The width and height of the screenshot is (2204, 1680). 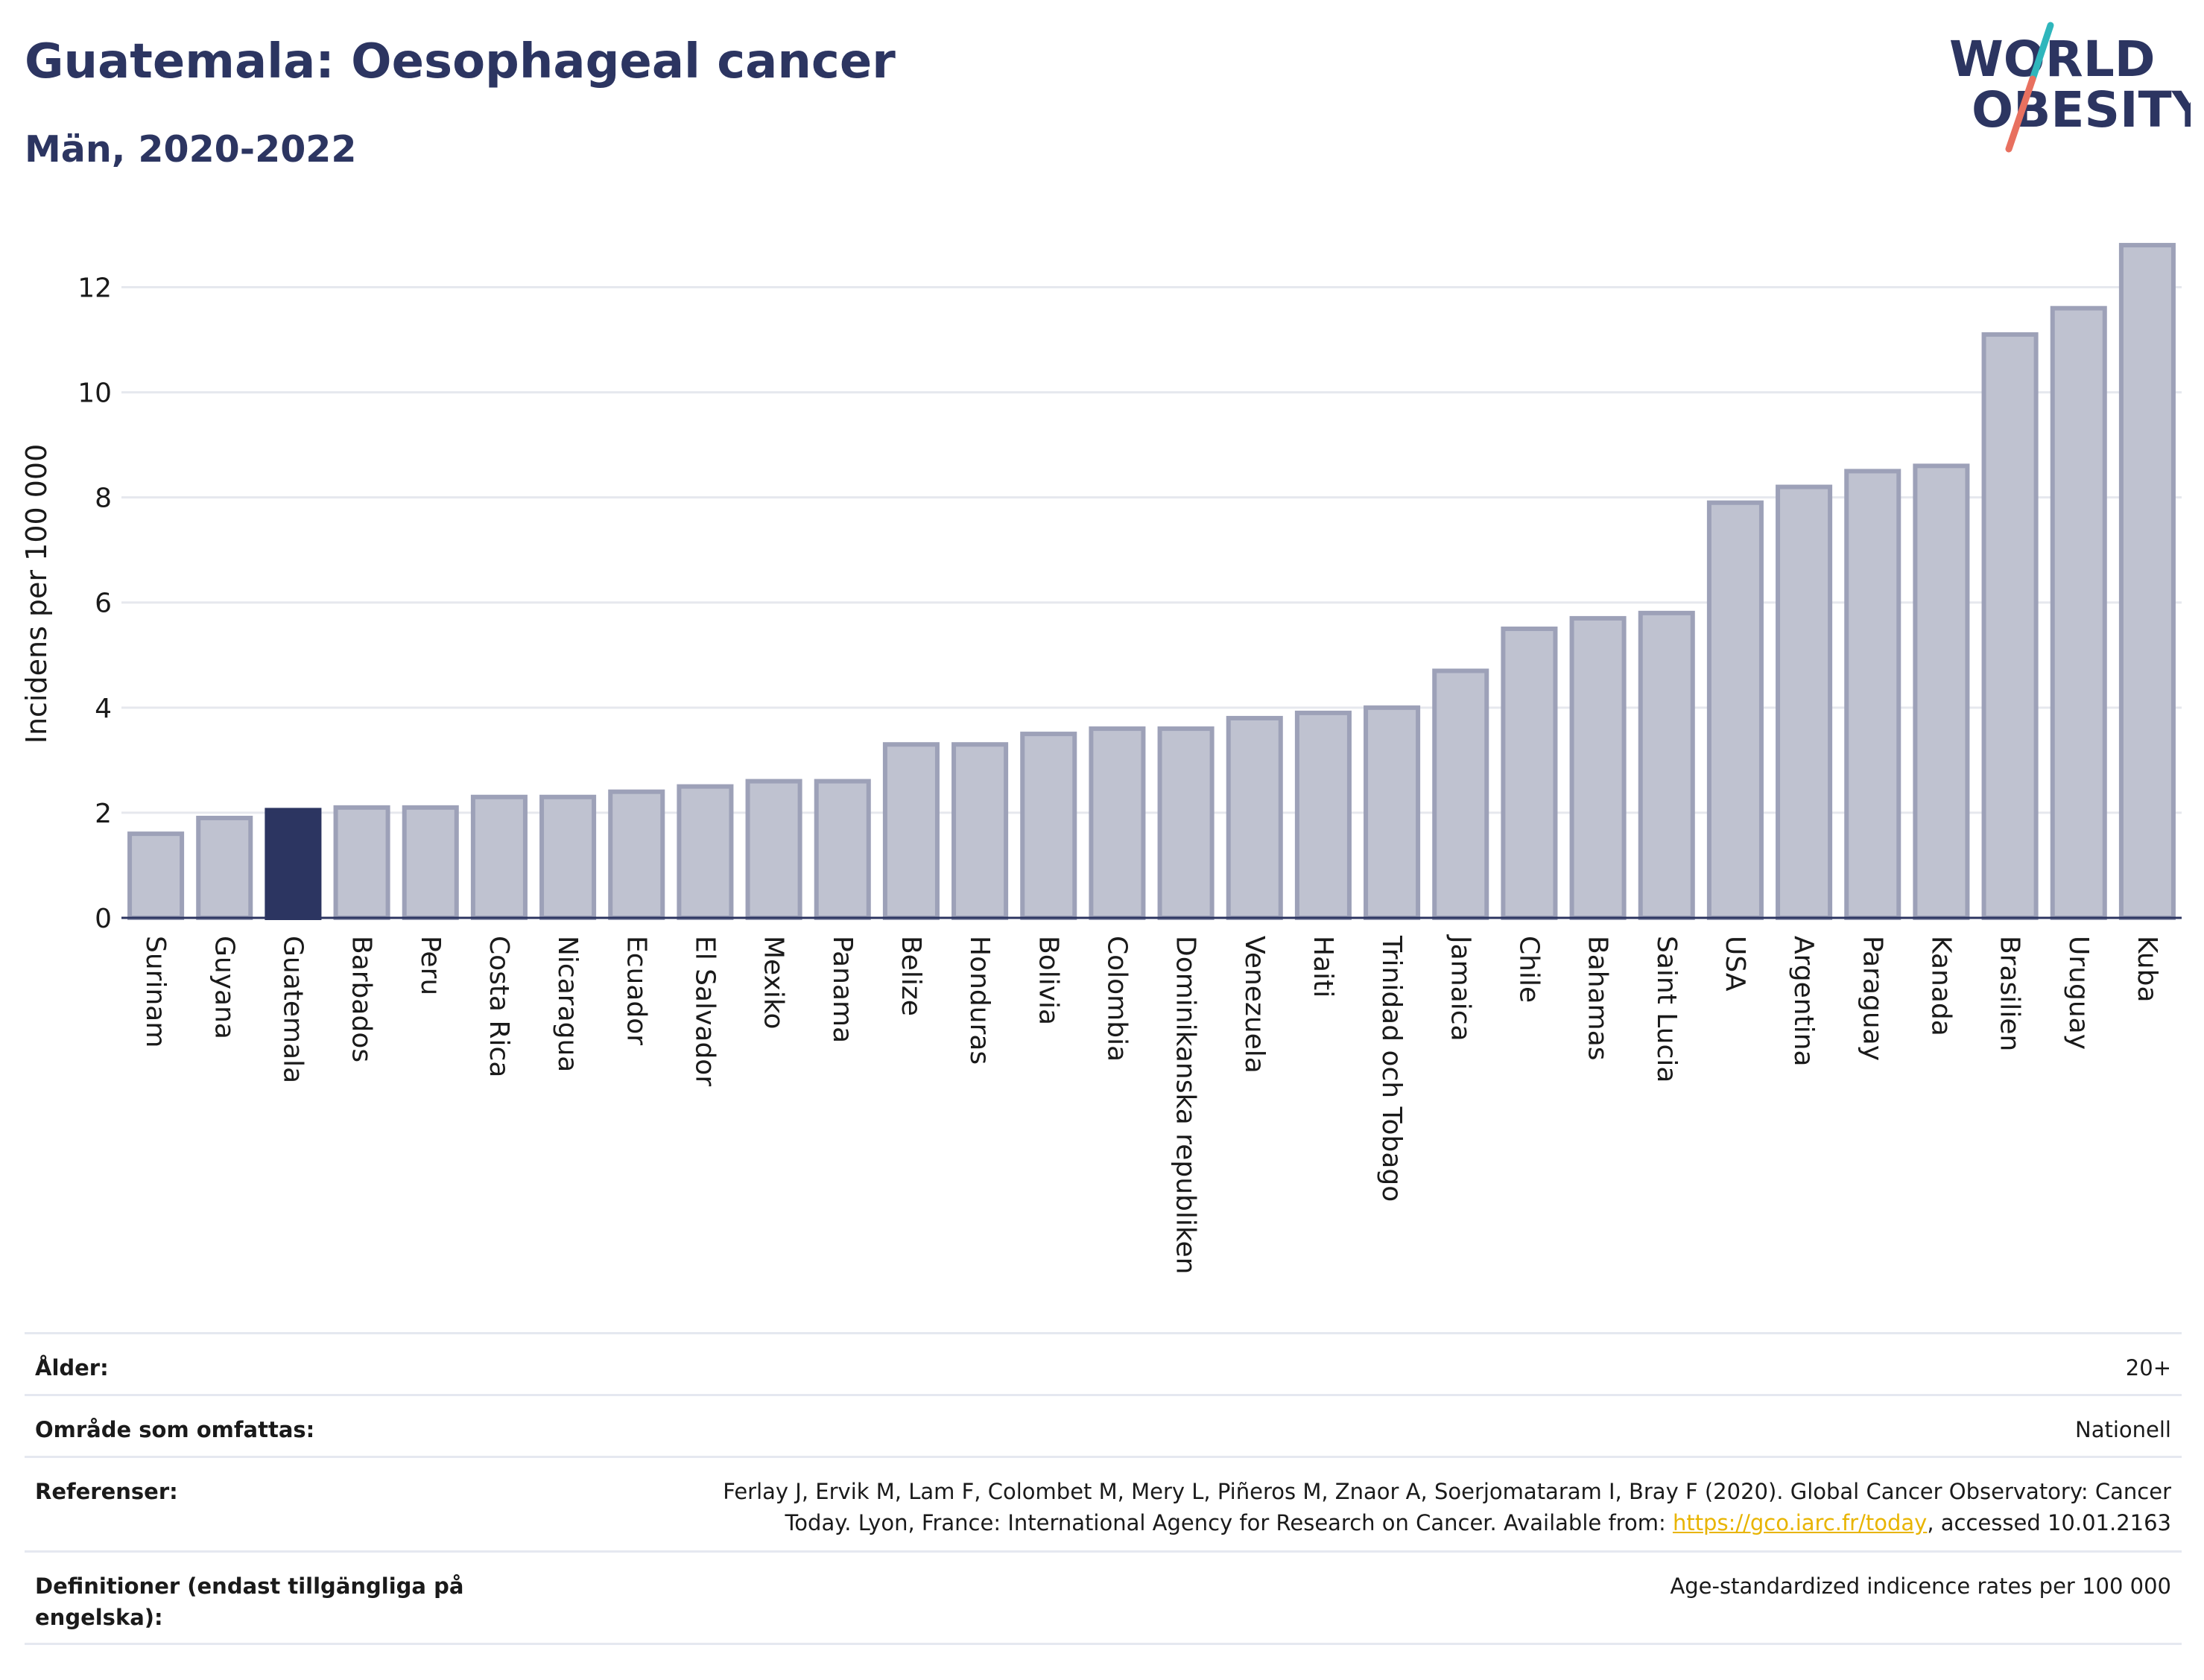 What do you see at coordinates (1666, 1009) in the screenshot?
I see `x-tick-label: Saint Lucia` at bounding box center [1666, 1009].